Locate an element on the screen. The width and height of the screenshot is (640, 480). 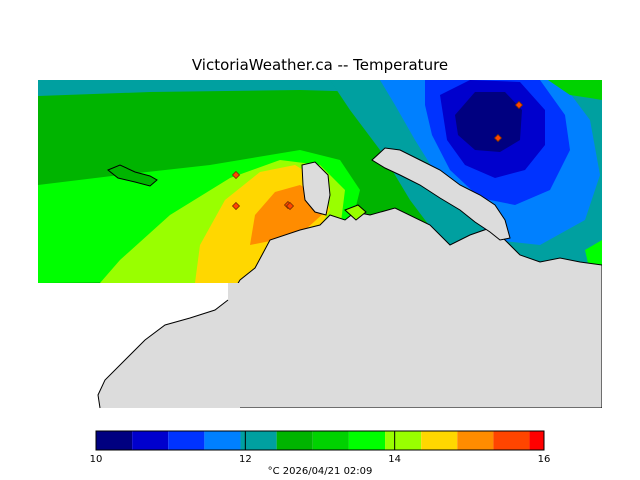
temp-band-teal-ne is located at coordinates (575, 90).